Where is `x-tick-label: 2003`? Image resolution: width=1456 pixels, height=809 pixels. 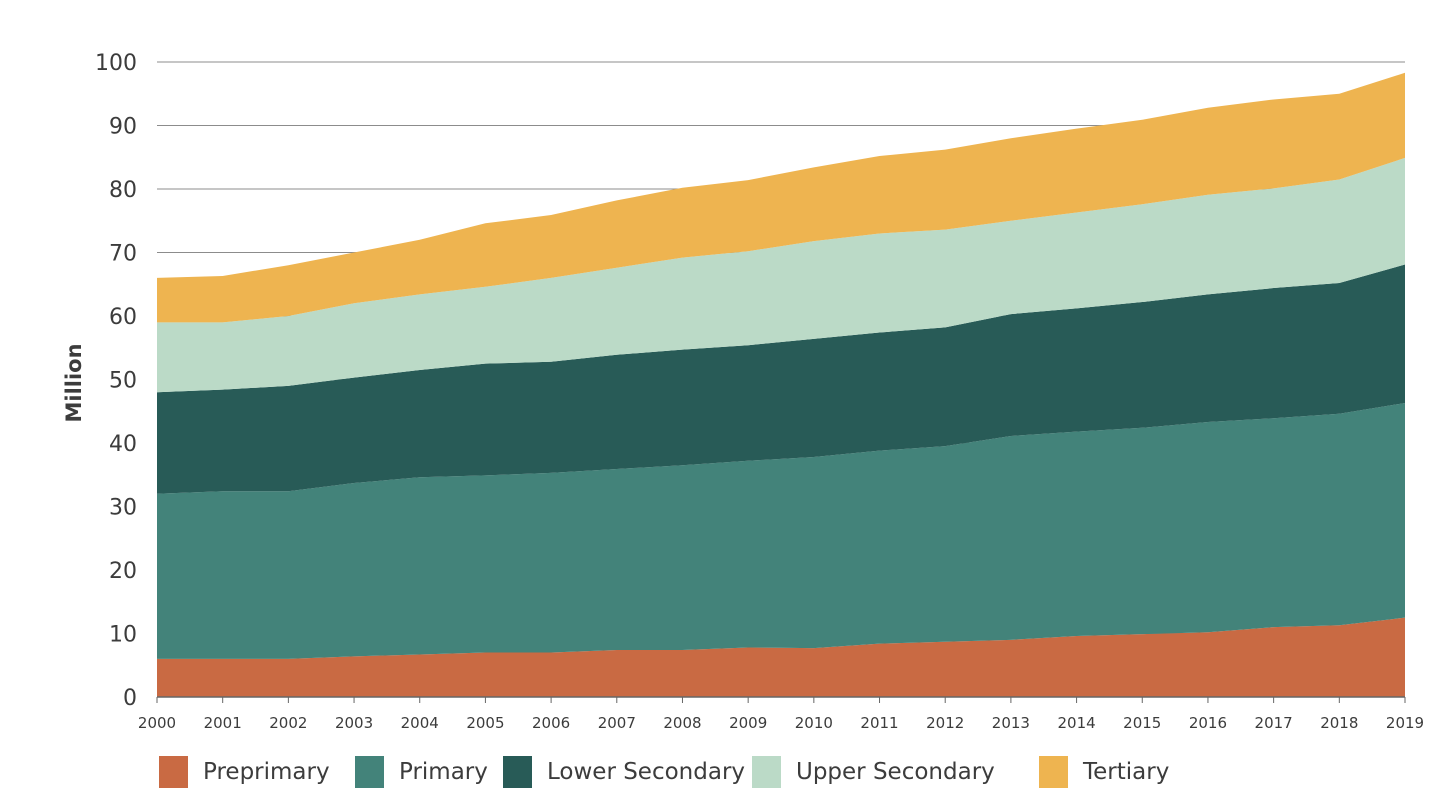 x-tick-label: 2003 is located at coordinates (354, 723).